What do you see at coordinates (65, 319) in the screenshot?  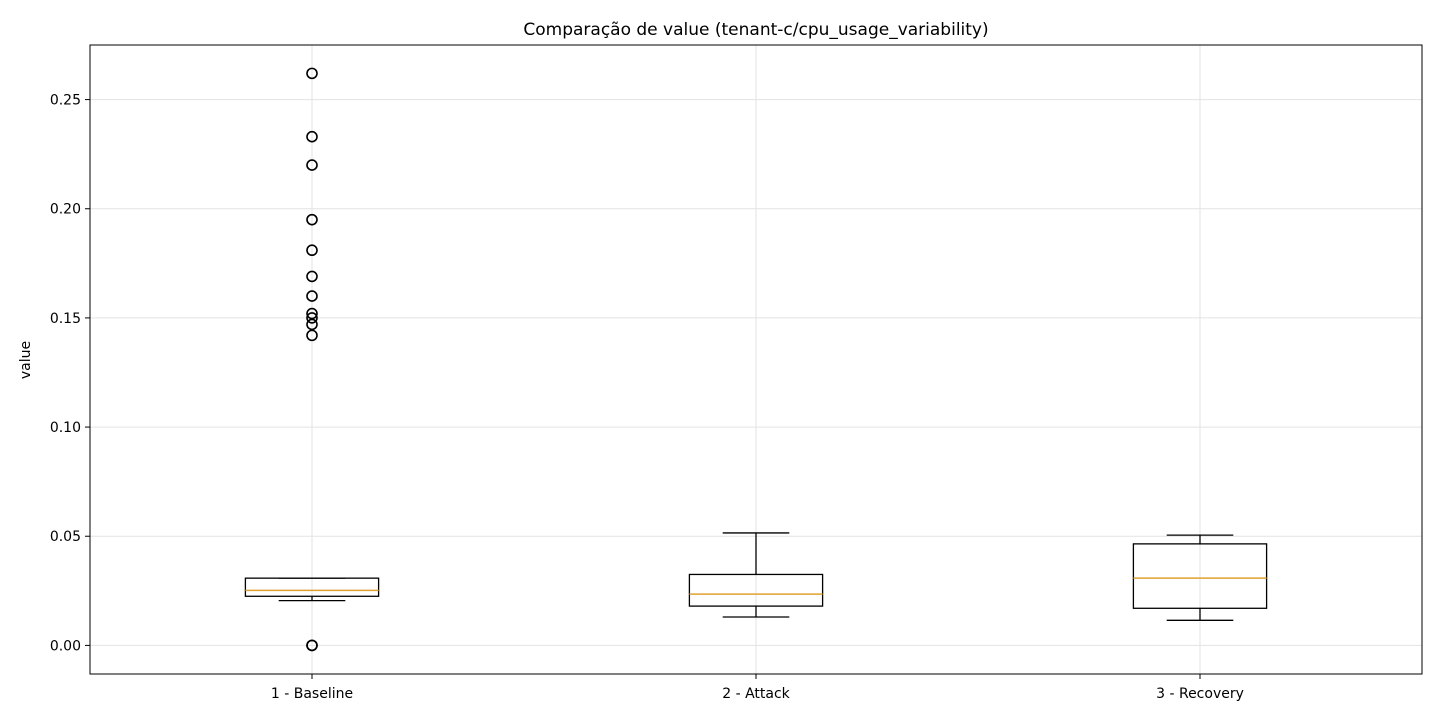 I see `y-tick-label: 0.15` at bounding box center [65, 319].